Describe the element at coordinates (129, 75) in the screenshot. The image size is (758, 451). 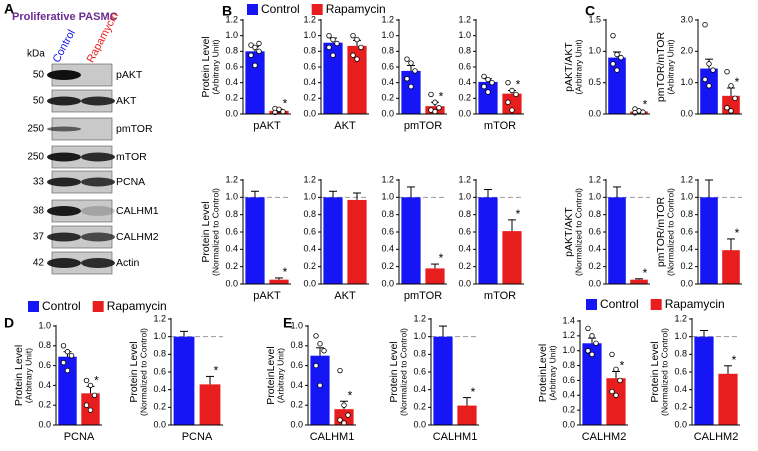
I see `blot-protein: pAKT` at that location.